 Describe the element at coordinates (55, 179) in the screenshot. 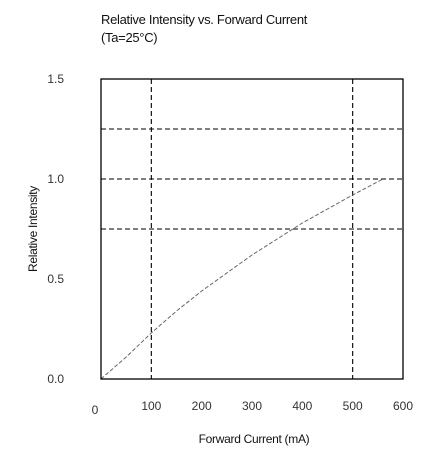

I see `y-tick-label-2: 1.0` at that location.